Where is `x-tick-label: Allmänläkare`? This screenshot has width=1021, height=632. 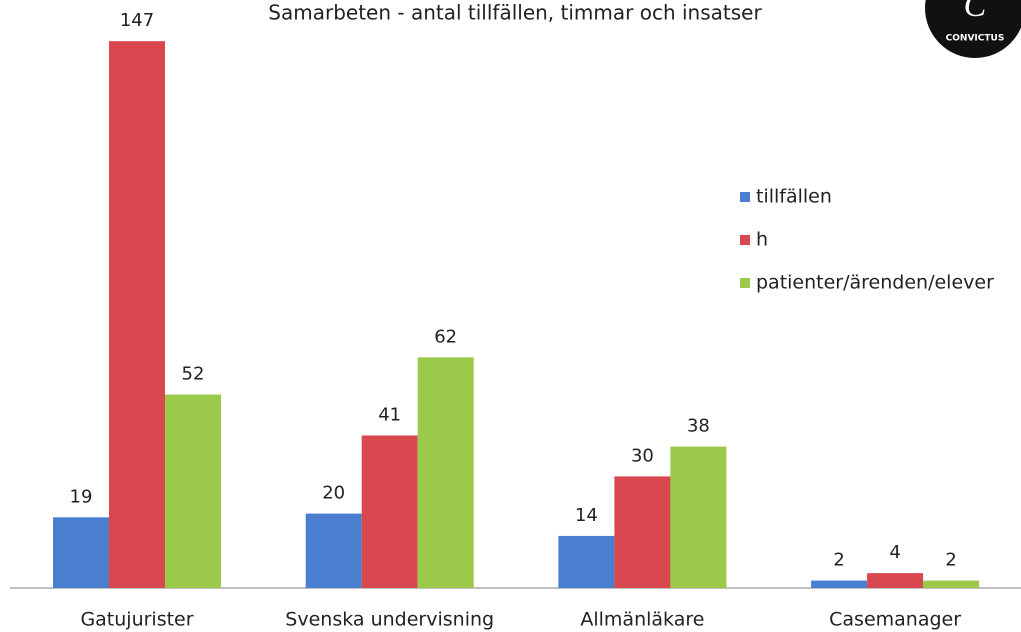
x-tick-label: Allmänläkare is located at coordinates (642, 620).